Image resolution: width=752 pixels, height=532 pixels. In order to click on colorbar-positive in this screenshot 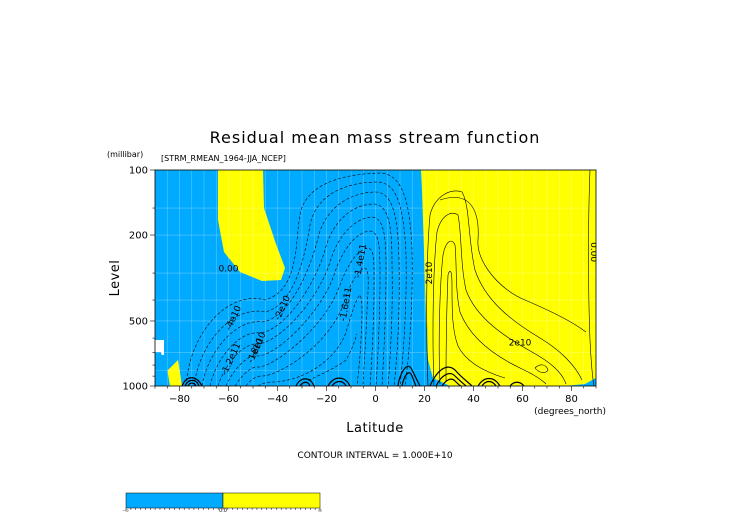, I will do `click(271, 500)`.